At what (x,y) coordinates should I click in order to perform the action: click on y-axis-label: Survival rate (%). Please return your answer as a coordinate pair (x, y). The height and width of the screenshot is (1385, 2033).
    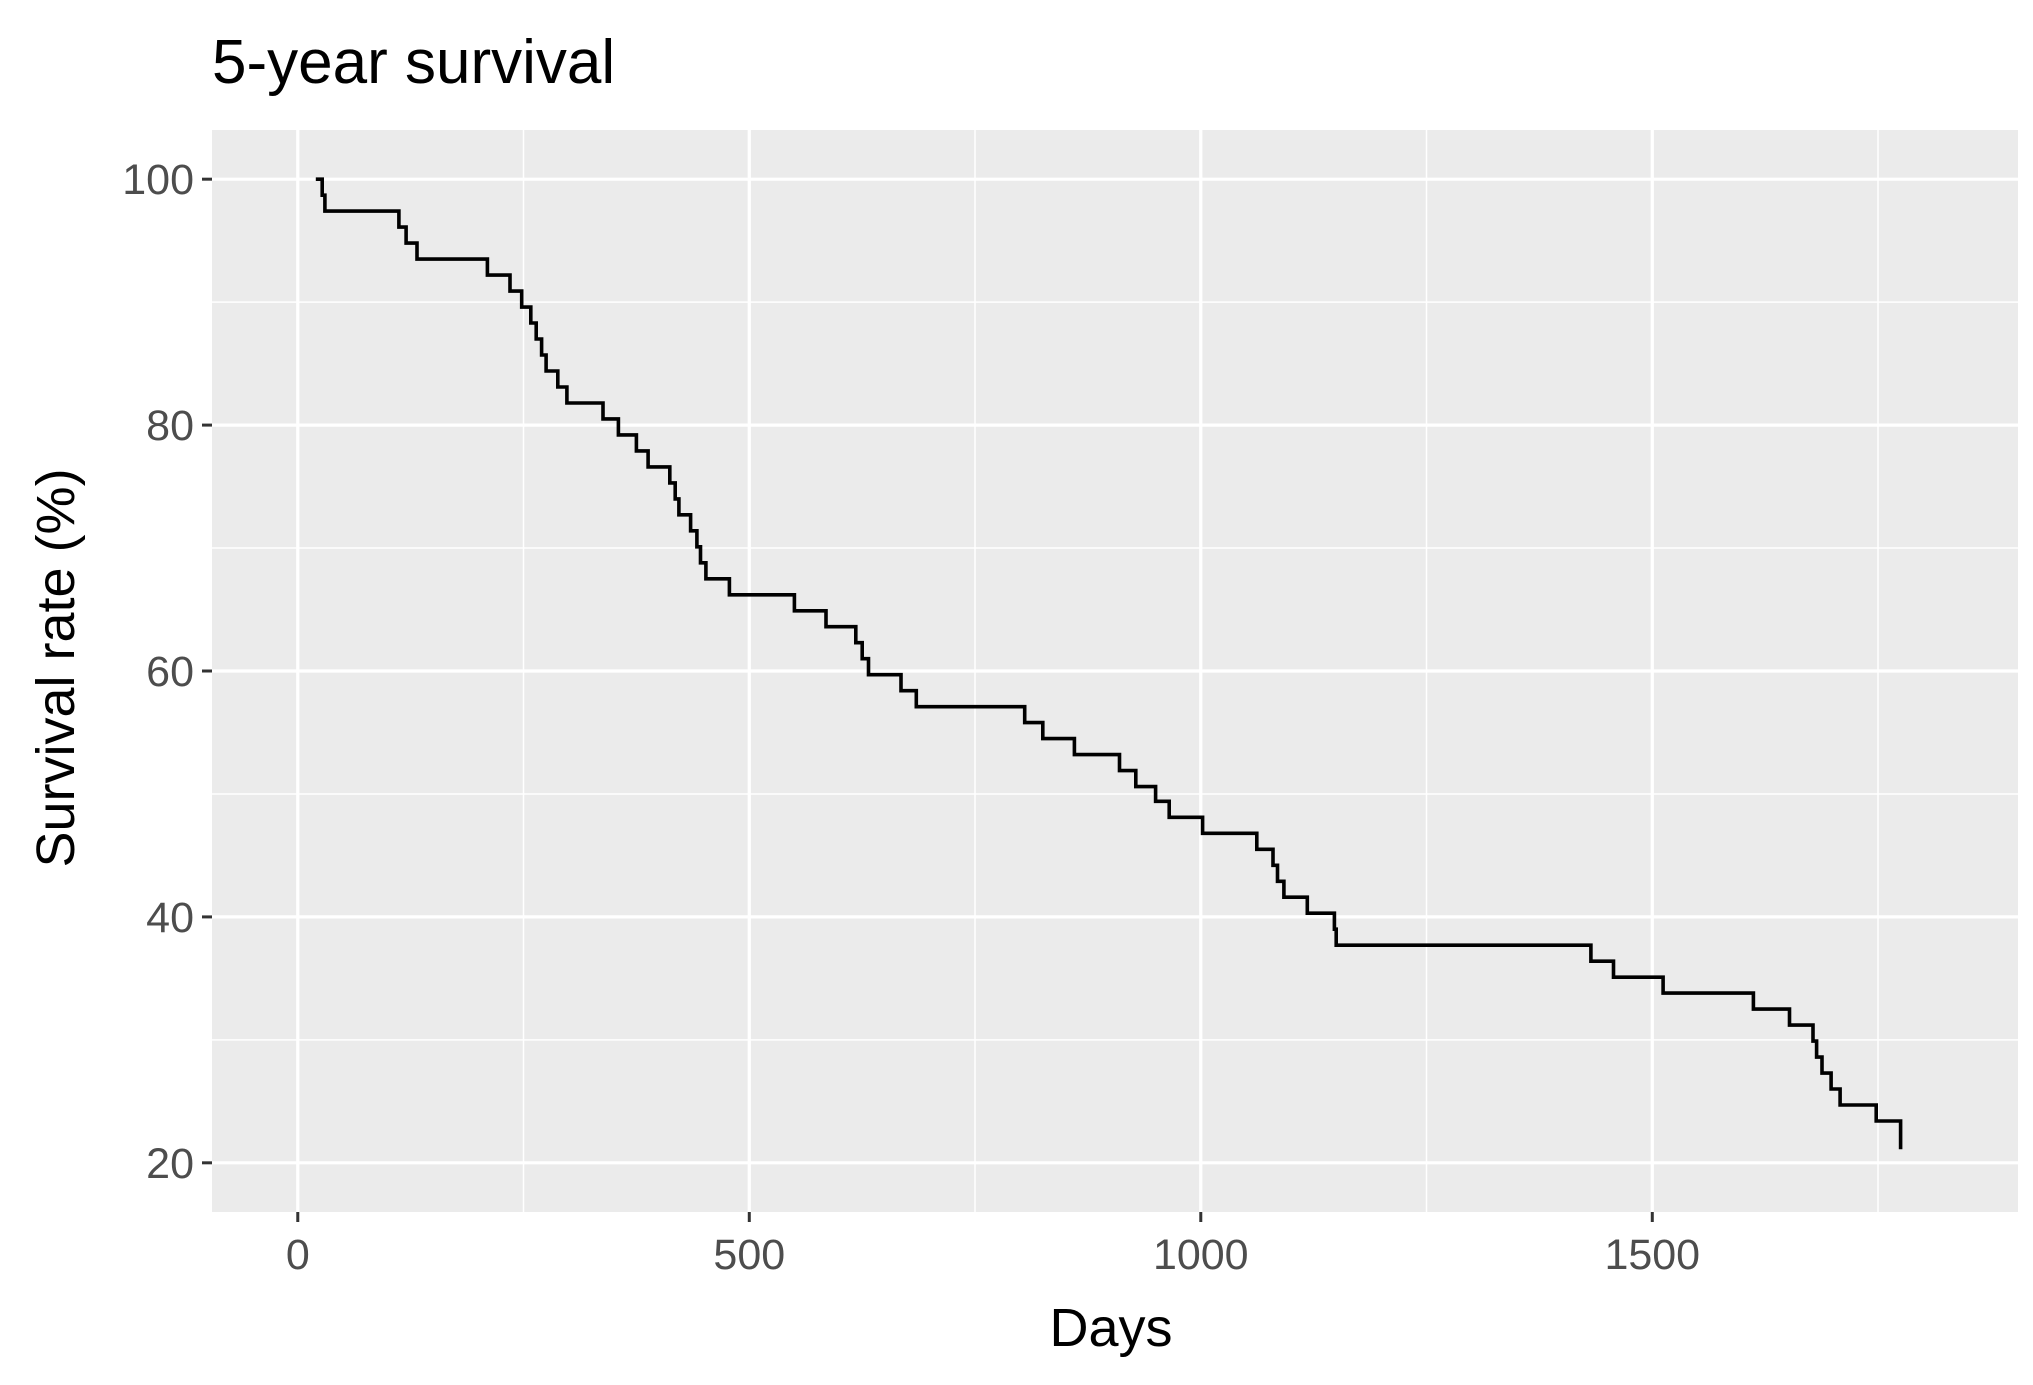
    Looking at the image, I should click on (56, 667).